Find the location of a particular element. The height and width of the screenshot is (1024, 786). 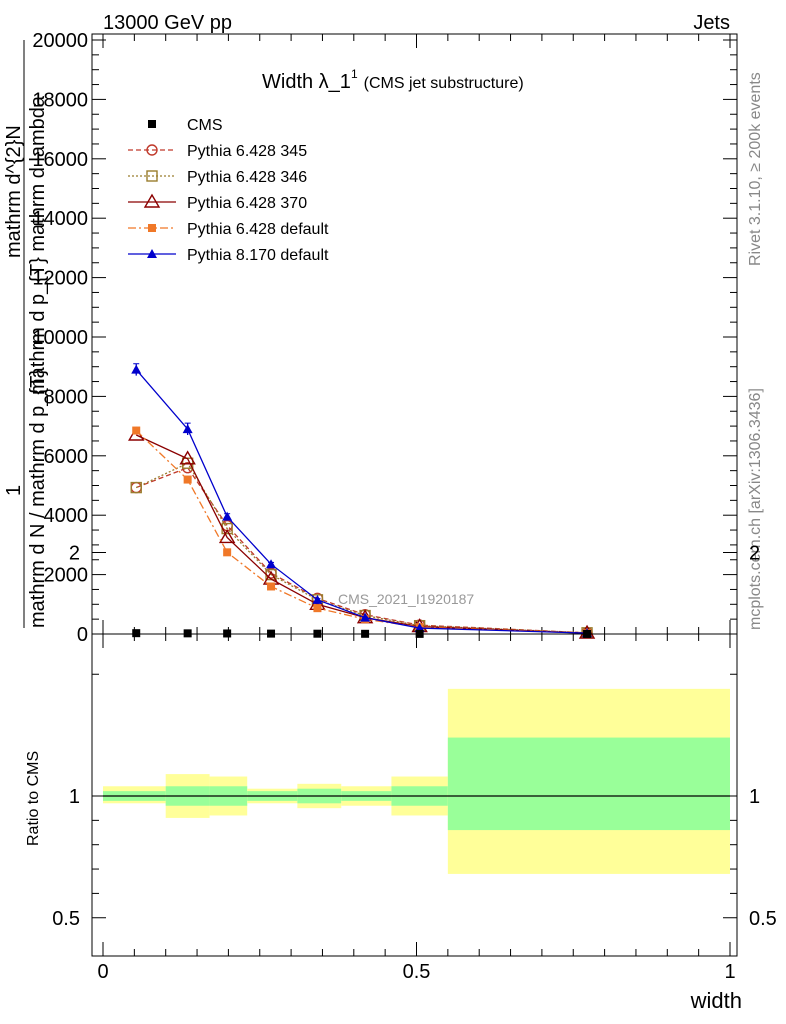

legend-label: Pythia 6.428 370 is located at coordinates (247, 203).